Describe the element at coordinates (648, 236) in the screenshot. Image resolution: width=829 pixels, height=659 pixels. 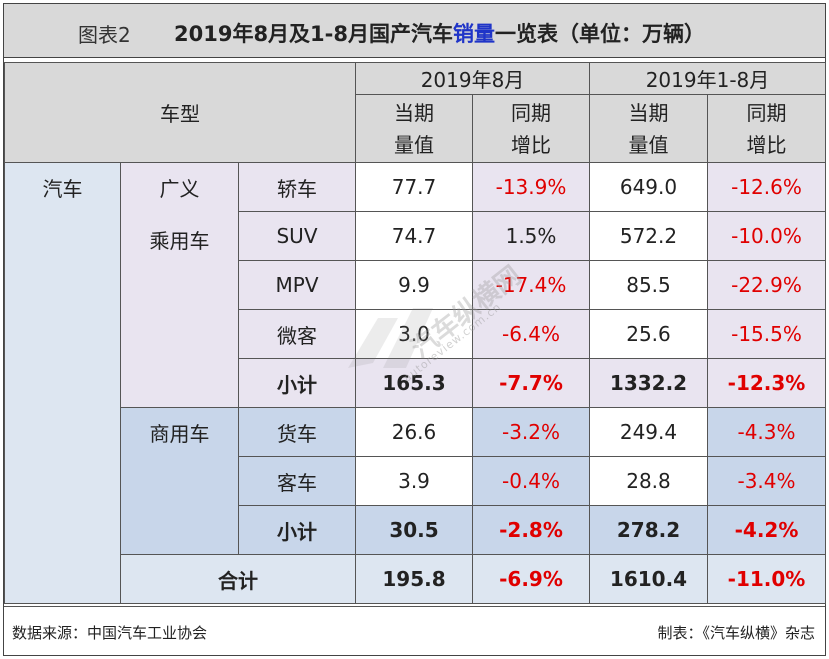
I see `cell-ytd-value: 572.2` at that location.